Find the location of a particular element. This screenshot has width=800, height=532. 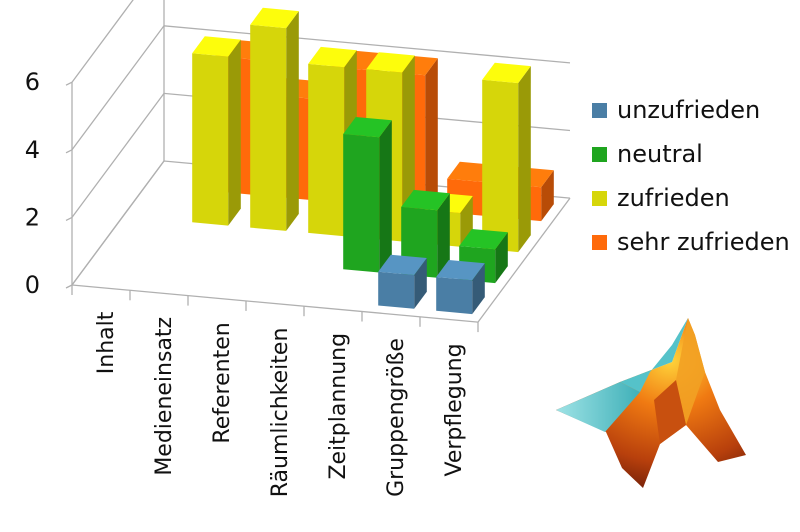

legend-item-unzufrieden: unzufrieden is located at coordinates (691, 110).